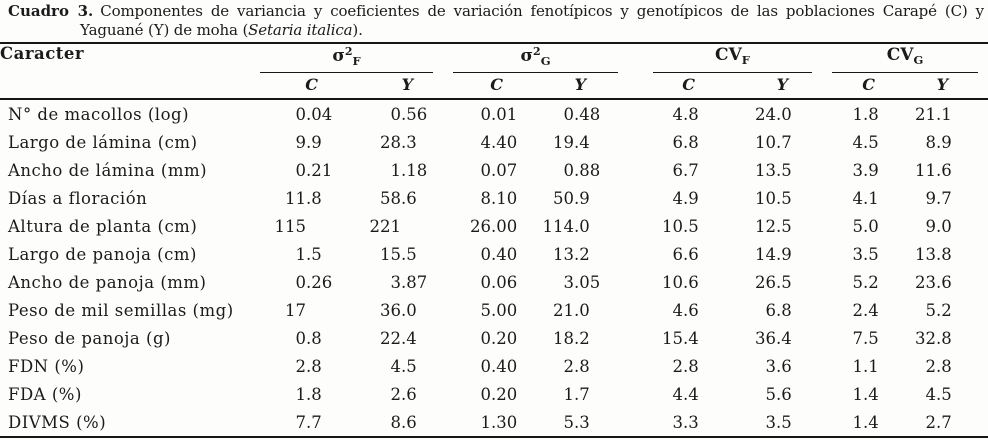 The image size is (988, 440). I want to click on value-cell: 9.9, so click(308, 142).